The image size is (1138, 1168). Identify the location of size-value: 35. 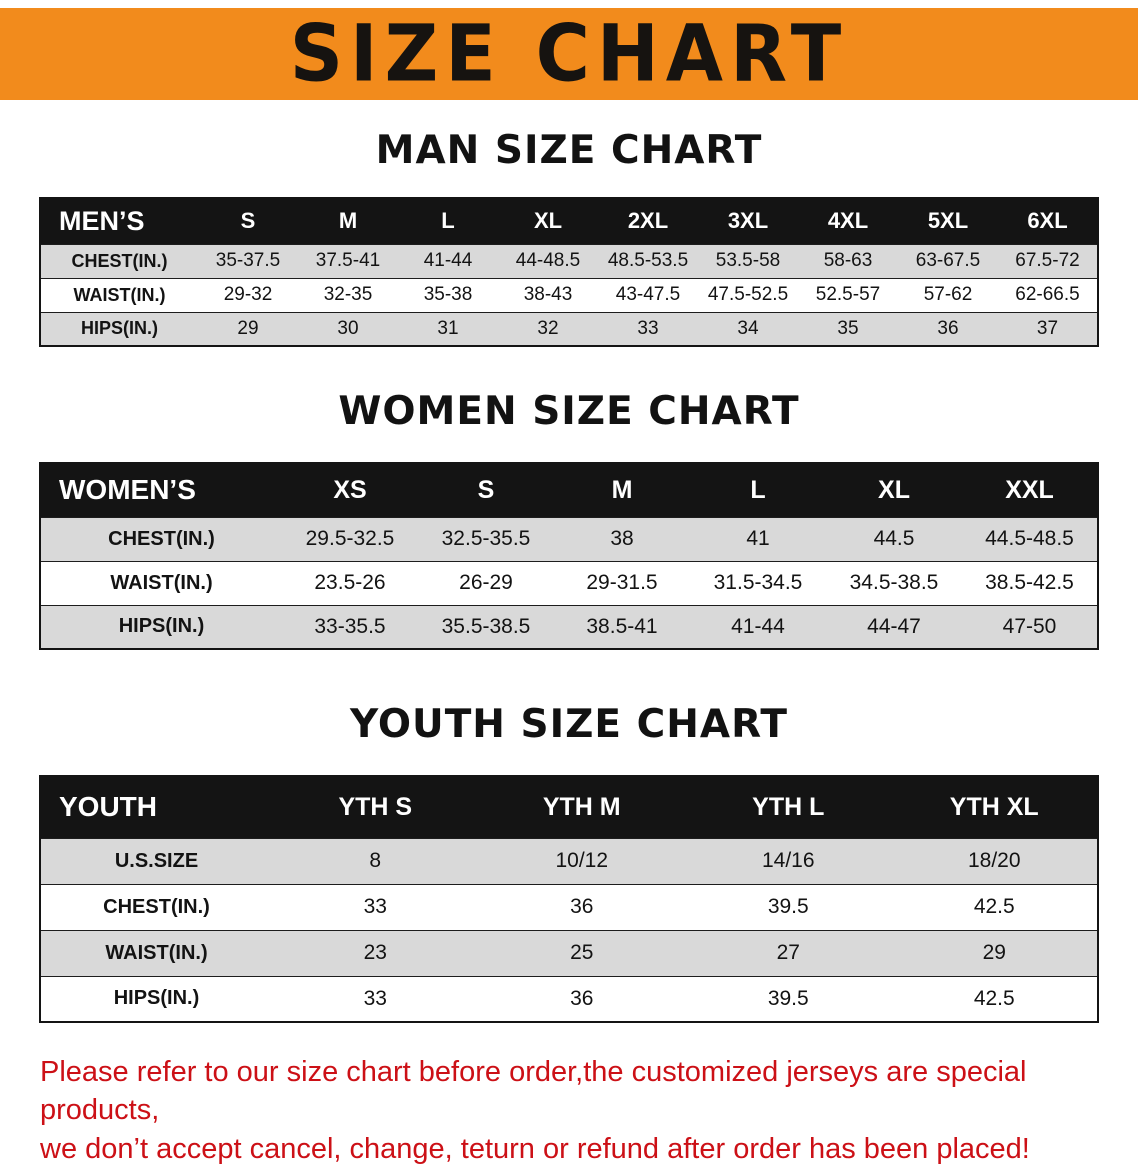
(848, 328).